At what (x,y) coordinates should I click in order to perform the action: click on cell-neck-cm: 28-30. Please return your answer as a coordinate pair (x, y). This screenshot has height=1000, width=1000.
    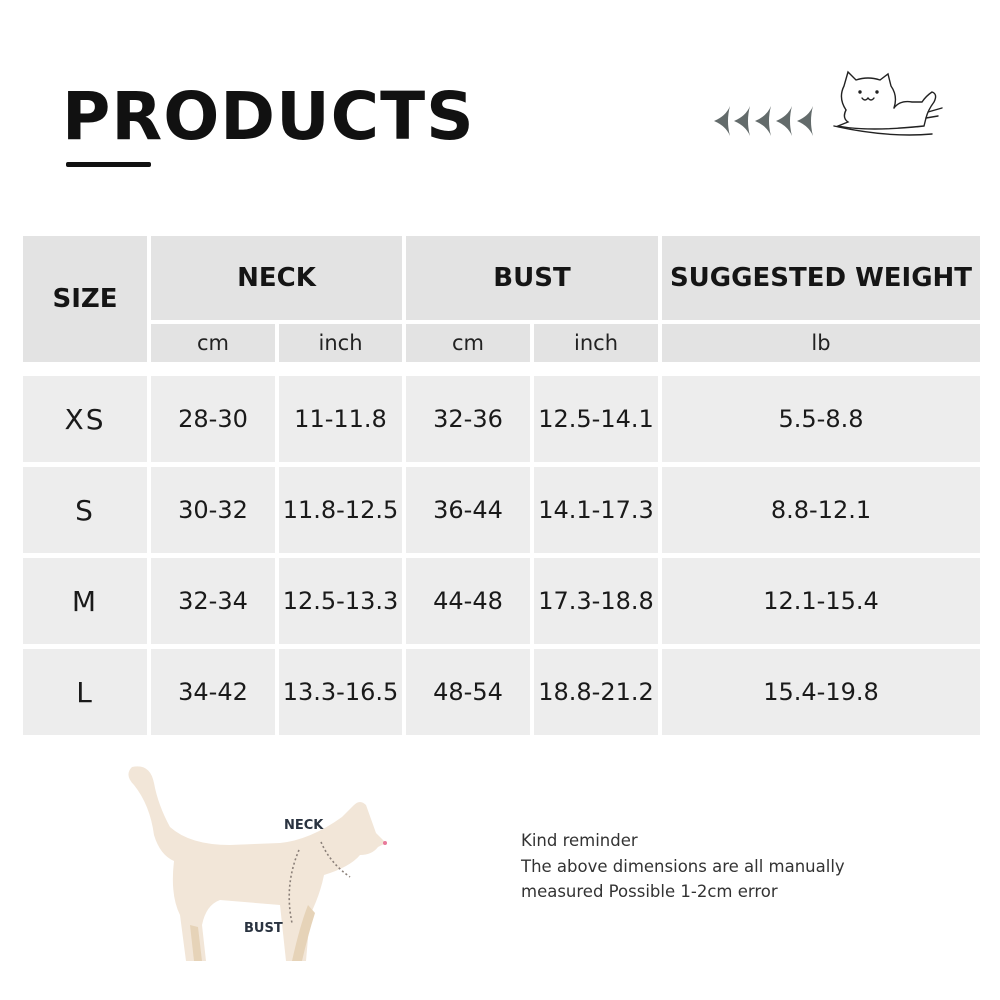
    Looking at the image, I should click on (213, 419).